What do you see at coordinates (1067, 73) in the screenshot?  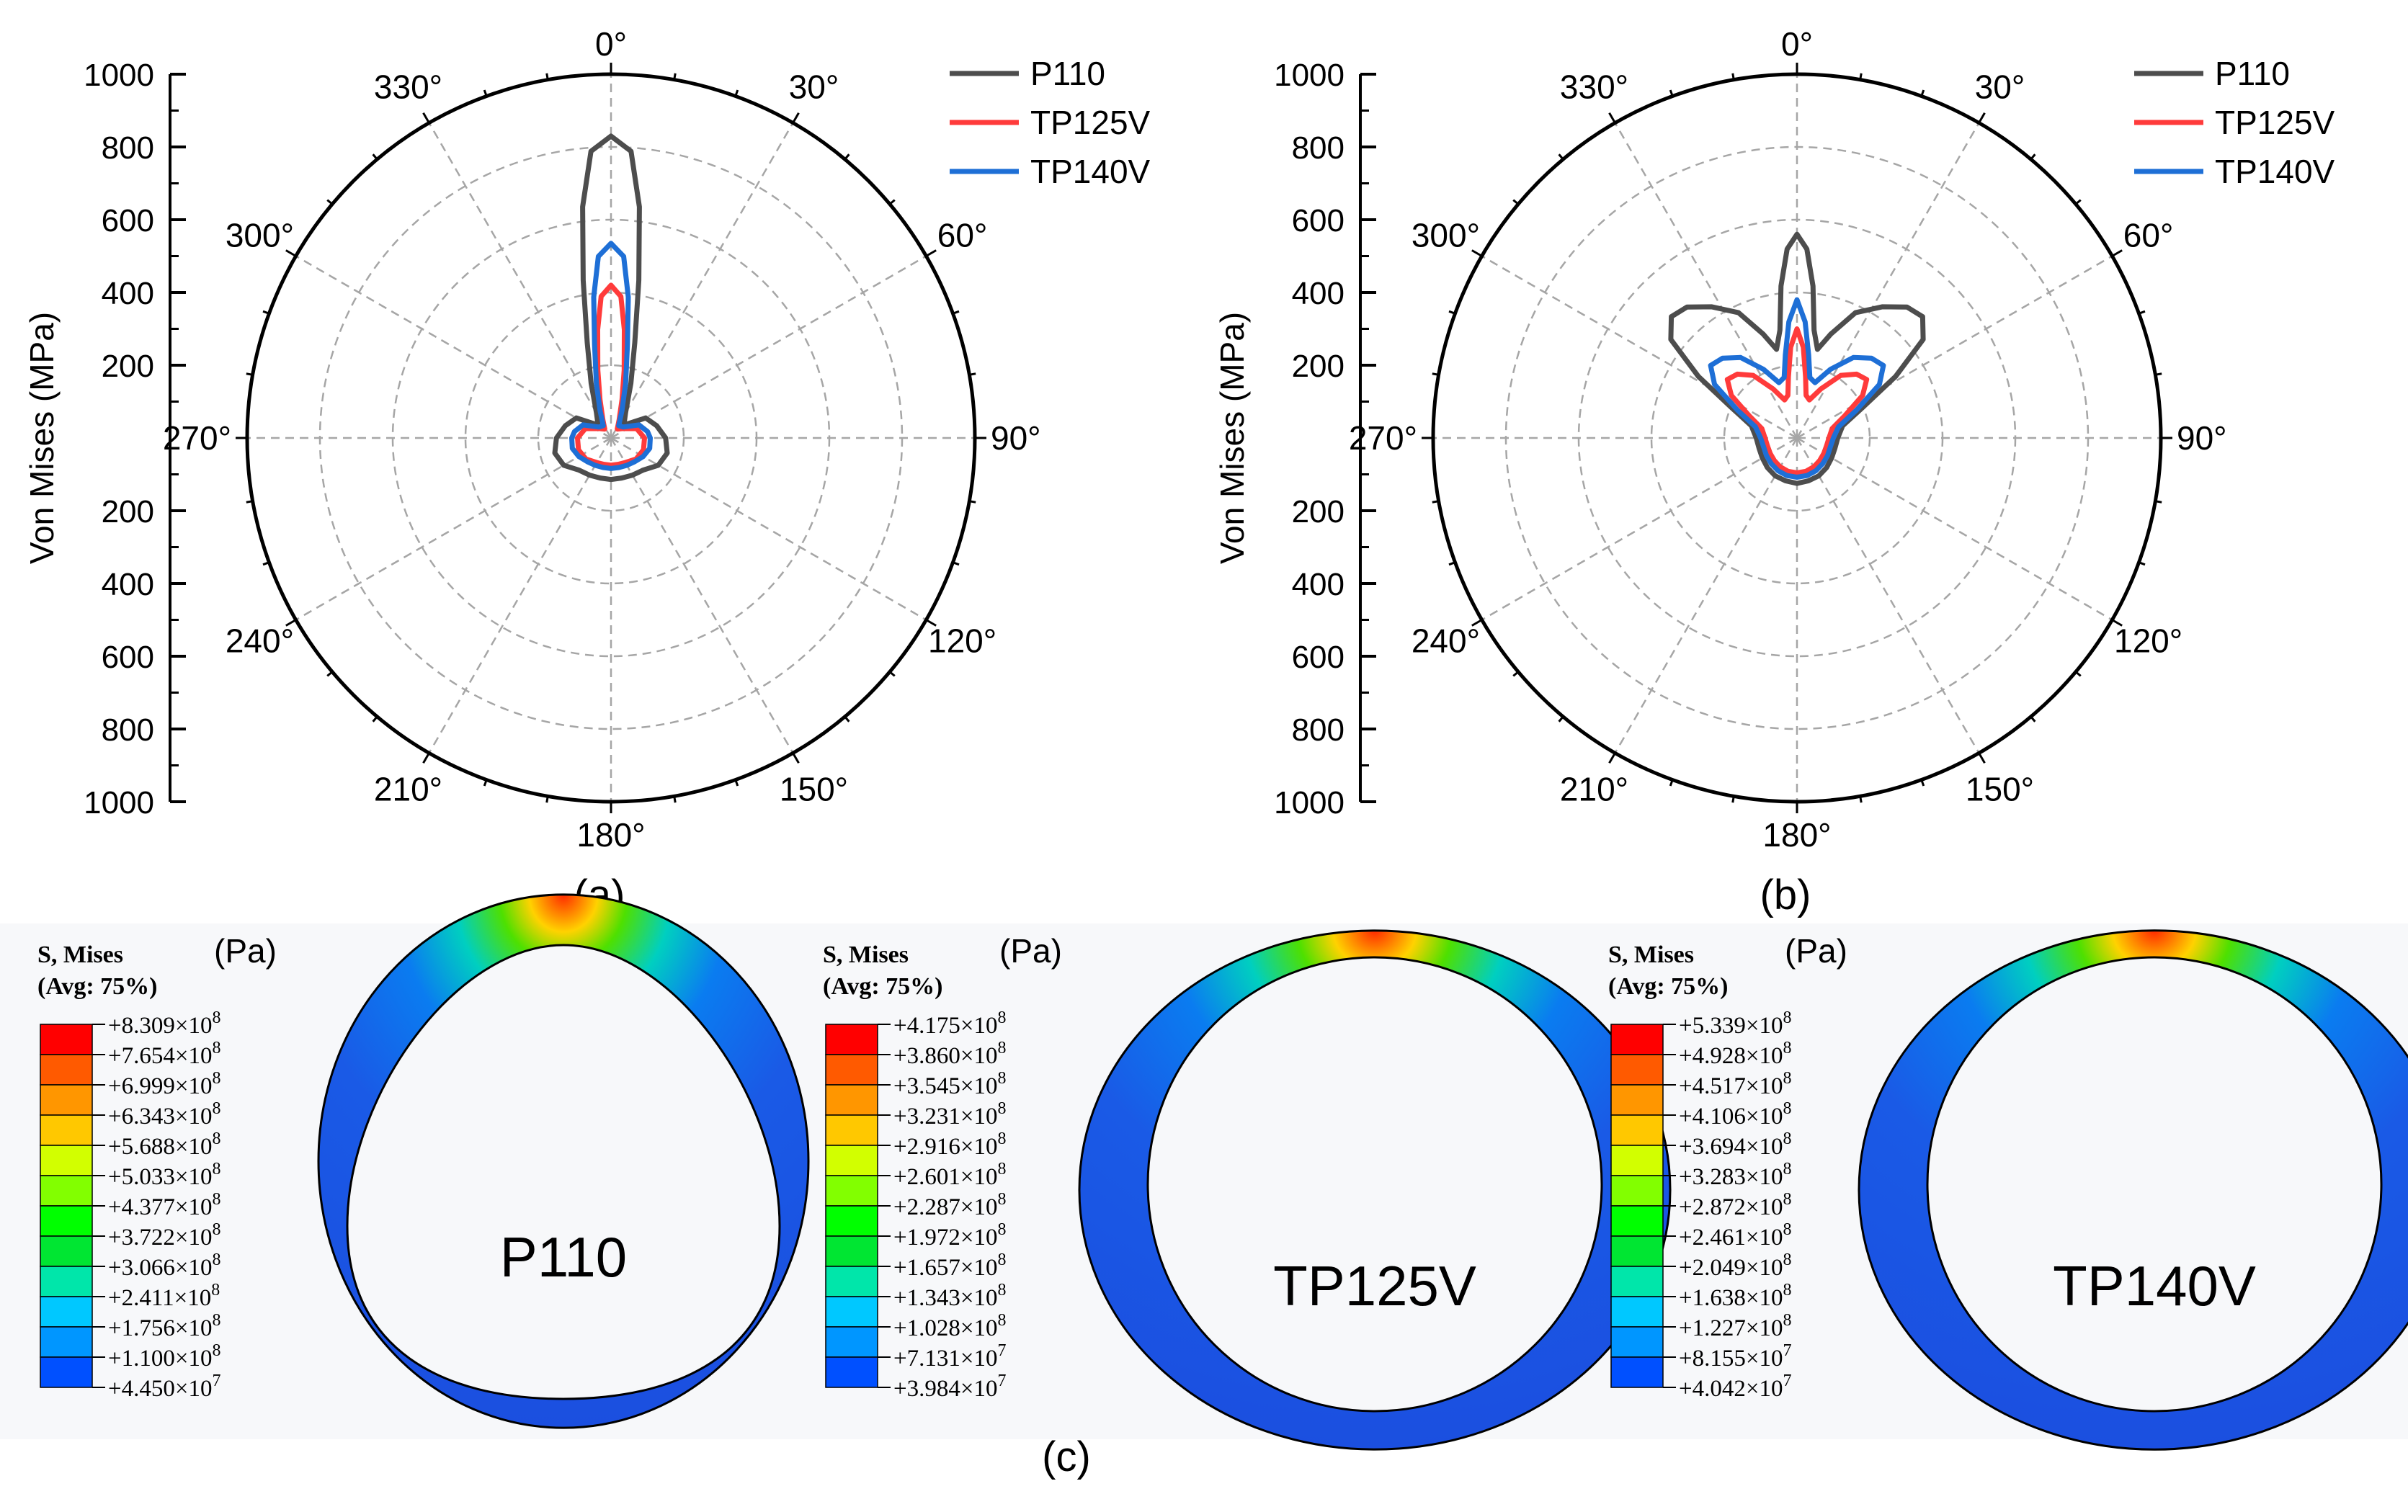 I see `legend-label-p110: P110` at bounding box center [1067, 73].